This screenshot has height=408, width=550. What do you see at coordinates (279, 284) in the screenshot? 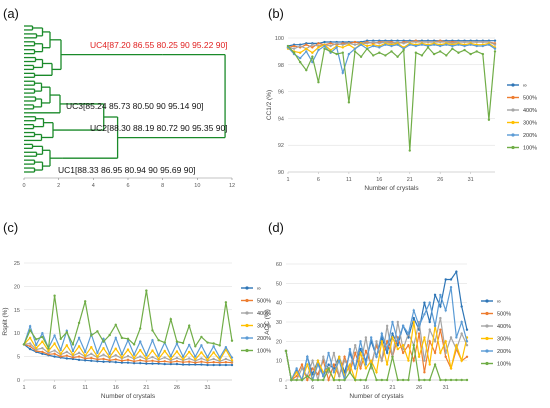
I see `y-tick-label: 50` at bounding box center [279, 284].